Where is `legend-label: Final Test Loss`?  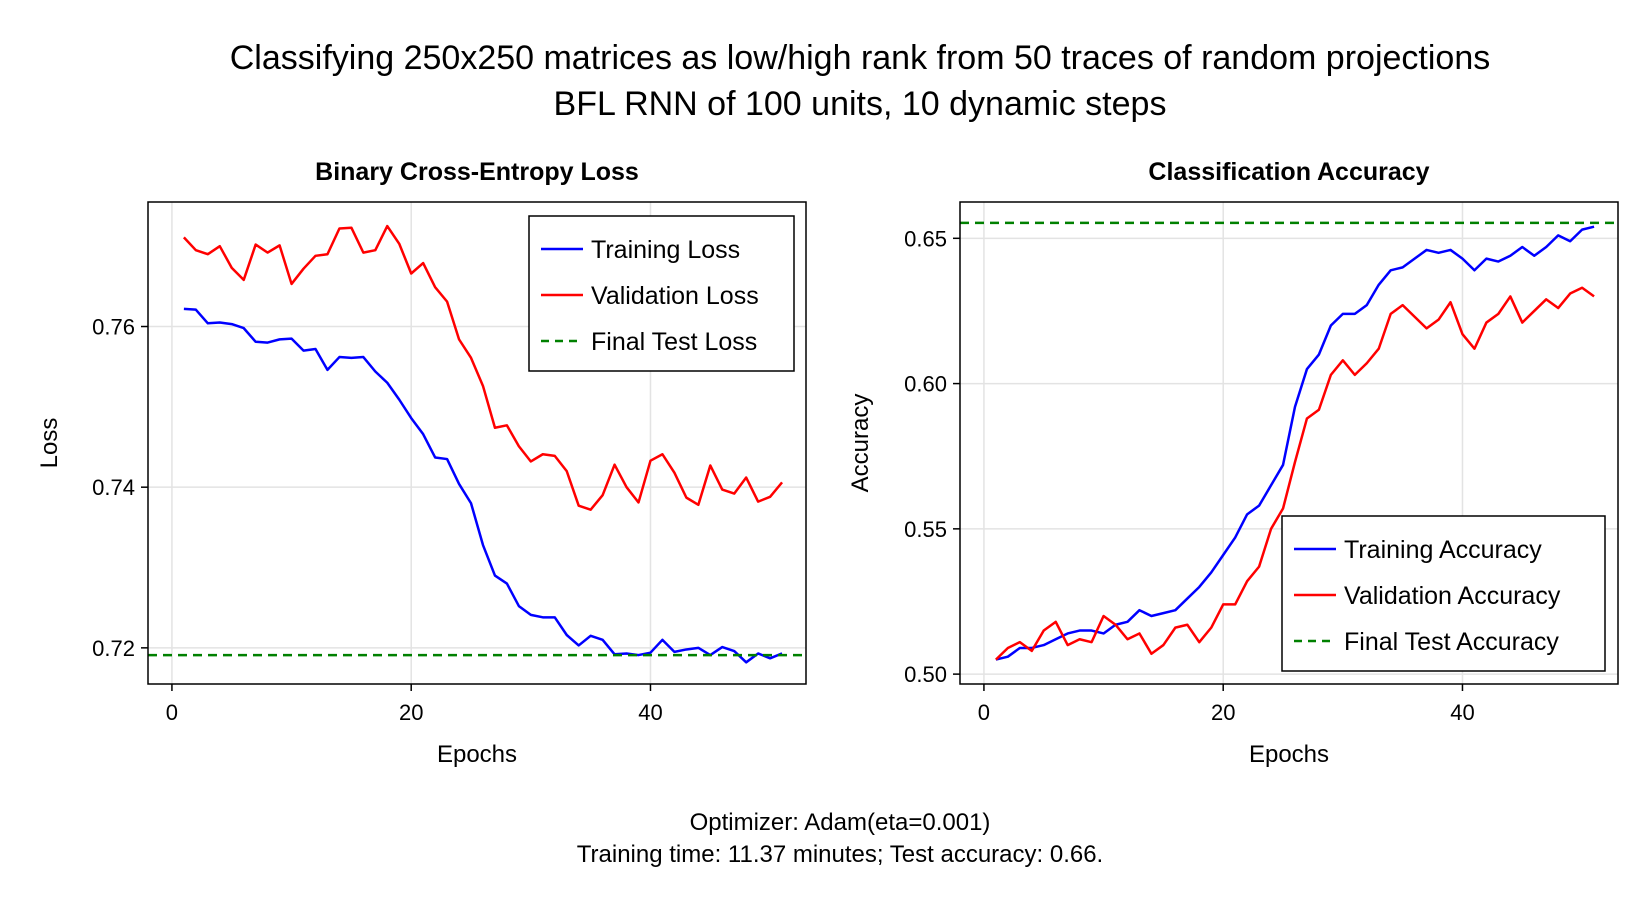 legend-label: Final Test Loss is located at coordinates (674, 342).